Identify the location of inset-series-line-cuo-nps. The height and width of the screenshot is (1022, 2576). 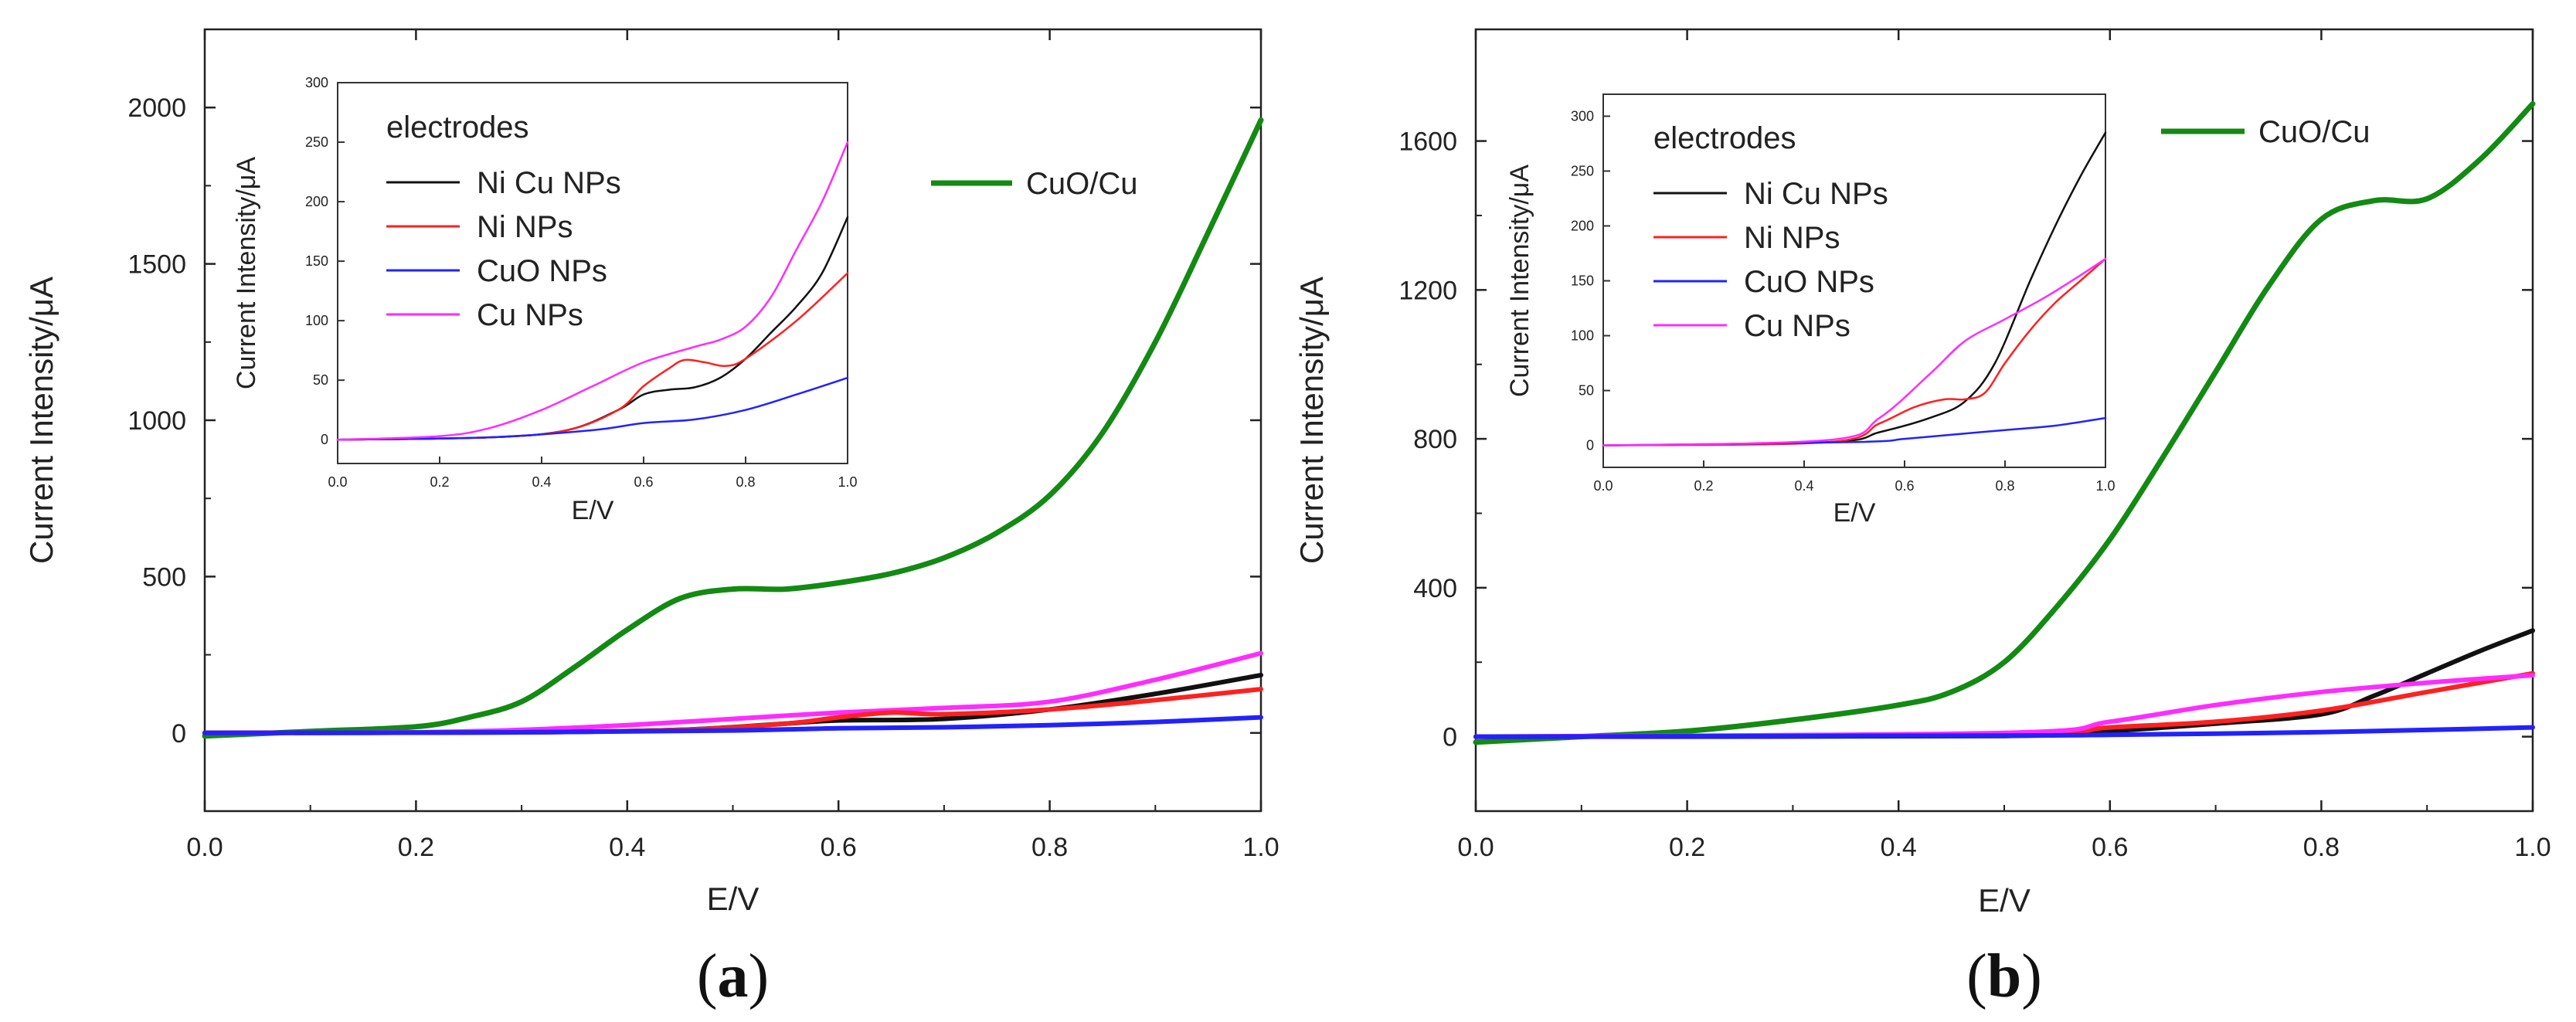
(592, 408).